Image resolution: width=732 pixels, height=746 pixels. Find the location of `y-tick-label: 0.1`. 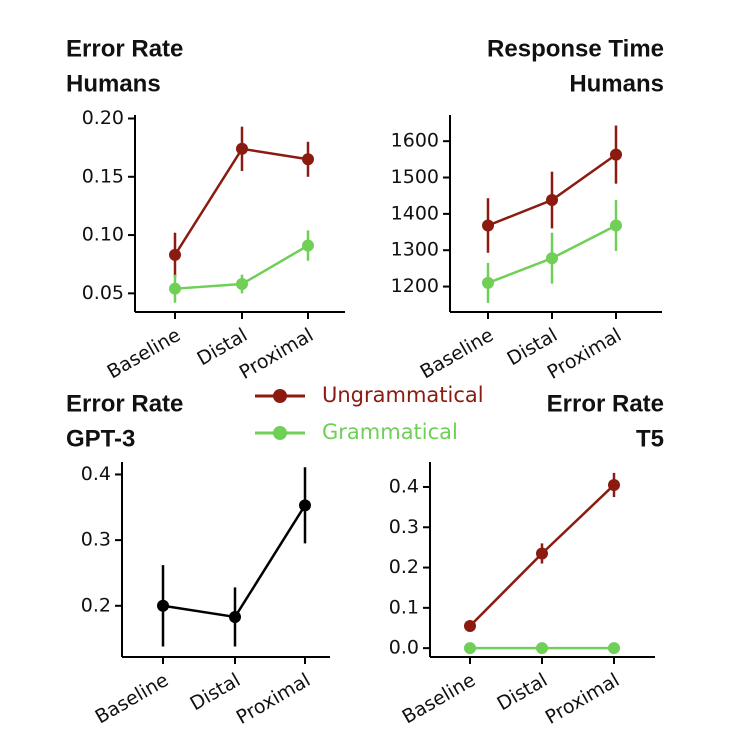

y-tick-label: 0.1 is located at coordinates (404, 607).